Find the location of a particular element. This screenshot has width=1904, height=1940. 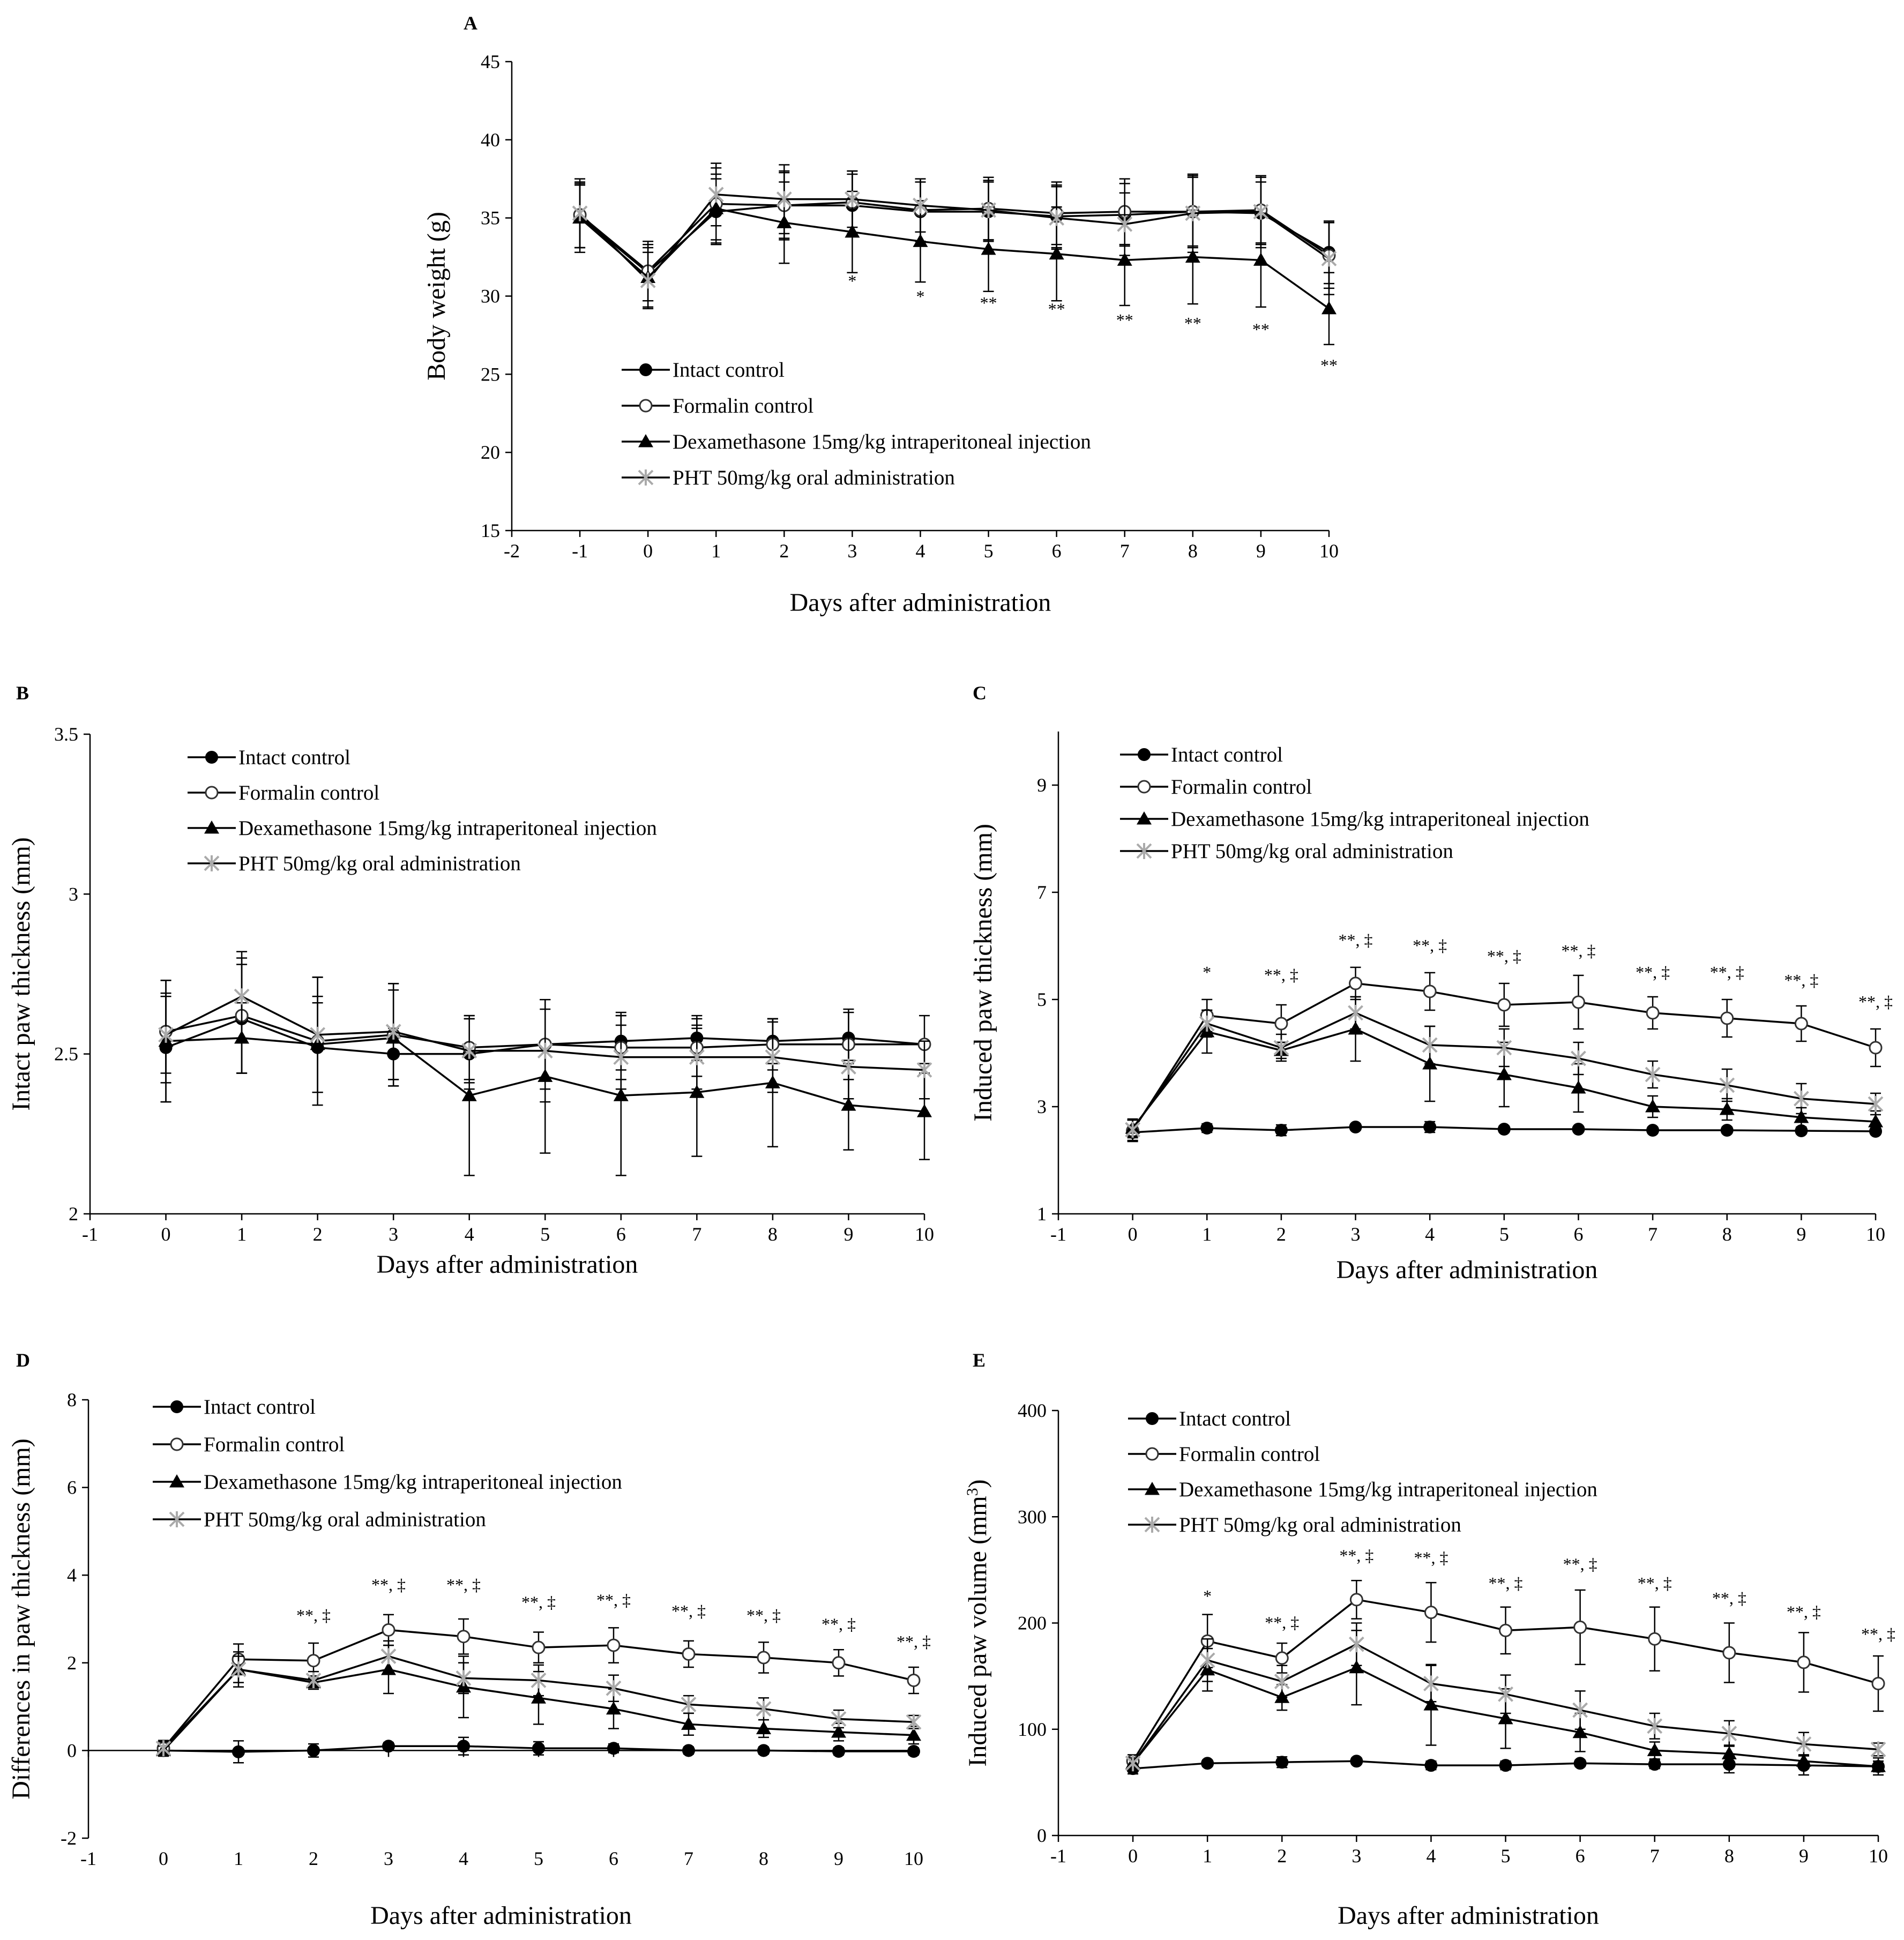

x-axis-title: Days after administration is located at coordinates (1469, 1915).